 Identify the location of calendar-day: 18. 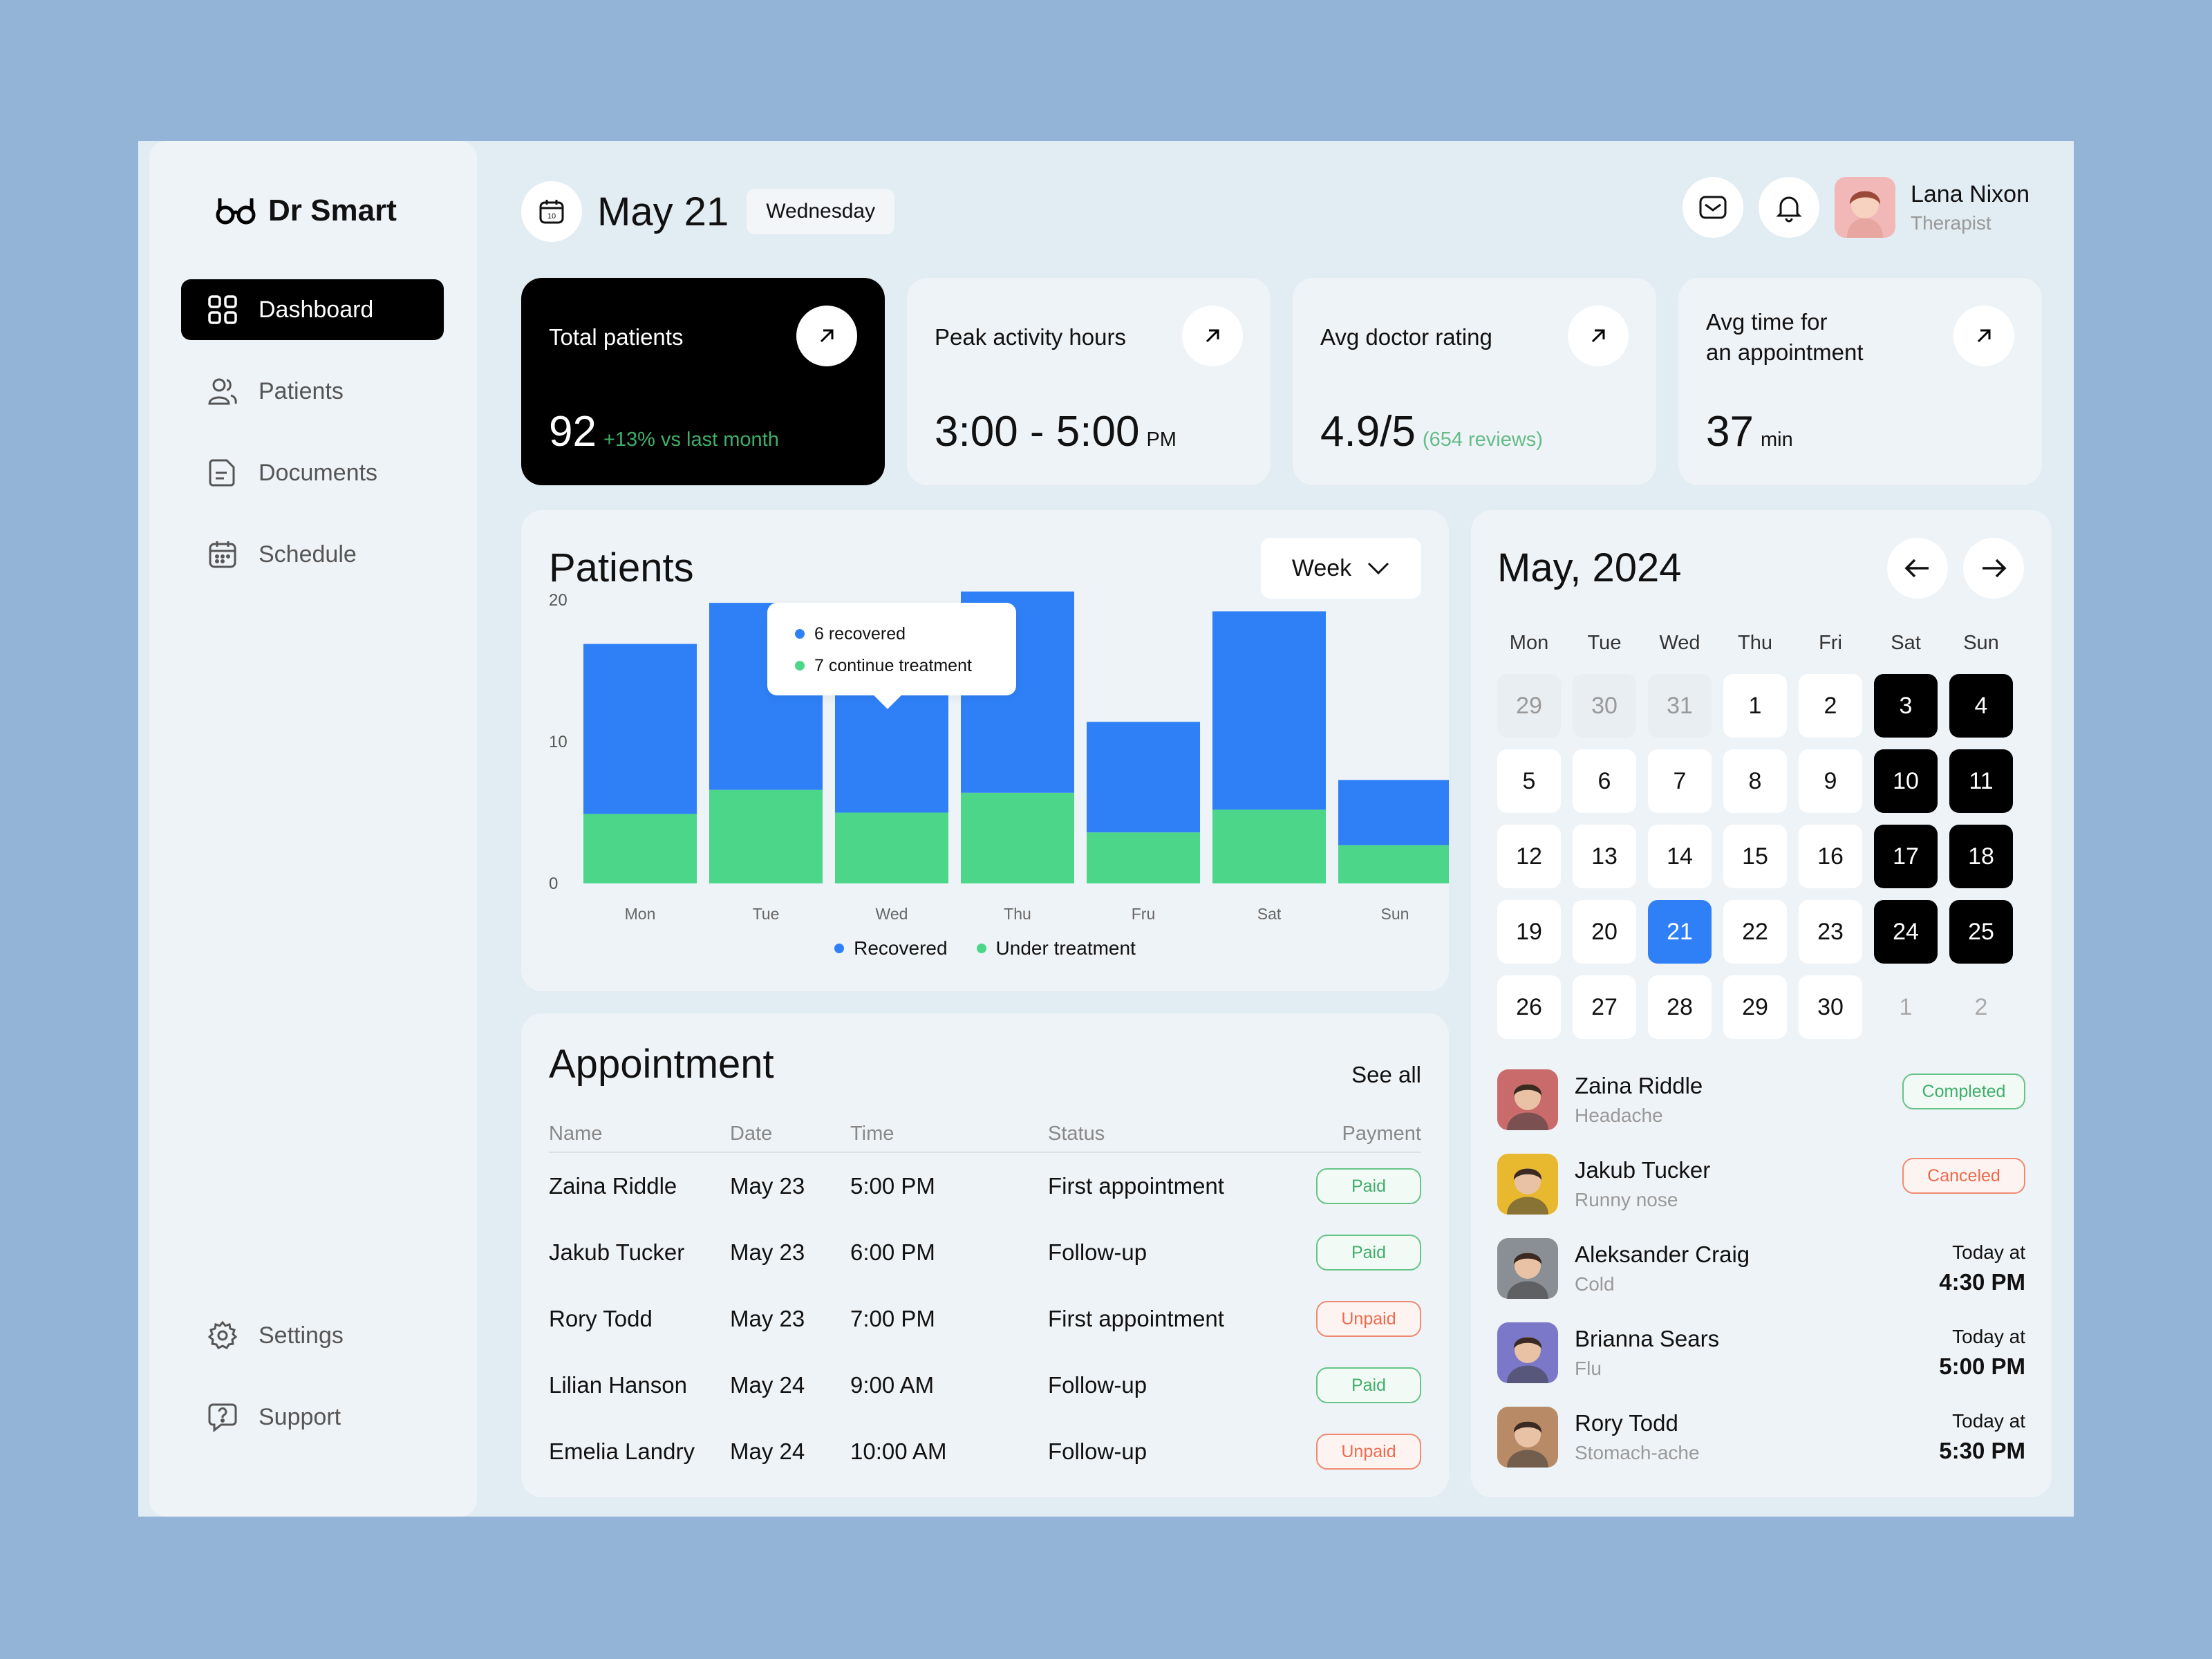
(1981, 856).